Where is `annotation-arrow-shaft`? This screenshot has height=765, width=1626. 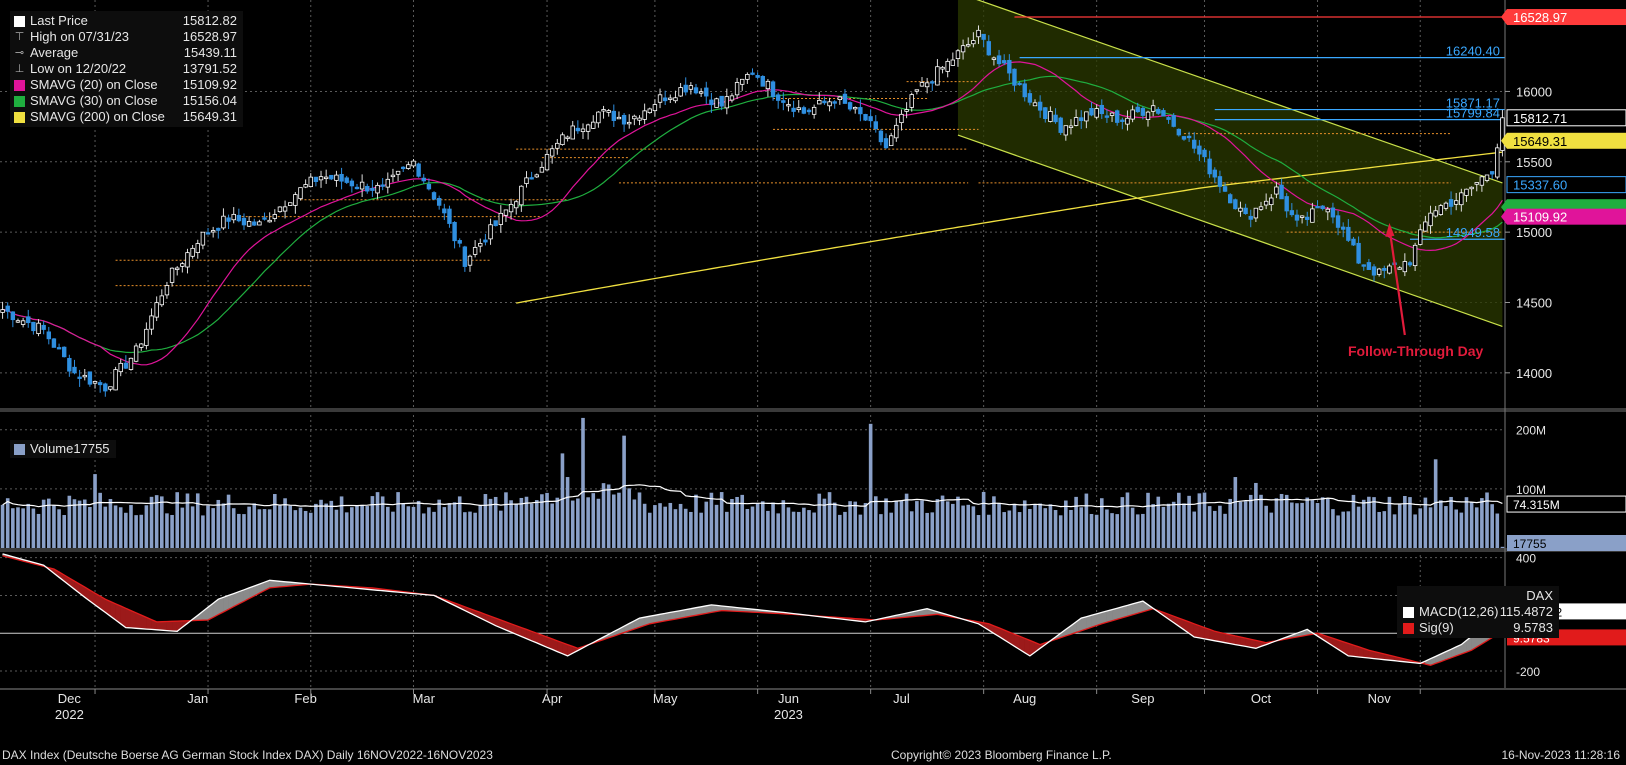 annotation-arrow-shaft is located at coordinates (1397, 285).